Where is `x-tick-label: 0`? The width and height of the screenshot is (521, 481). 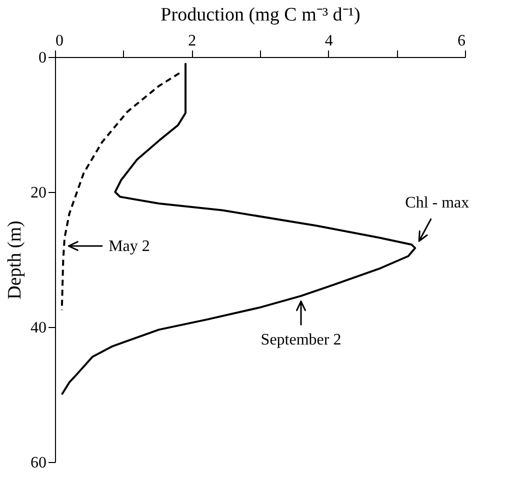
x-tick-label: 0 is located at coordinates (60, 41).